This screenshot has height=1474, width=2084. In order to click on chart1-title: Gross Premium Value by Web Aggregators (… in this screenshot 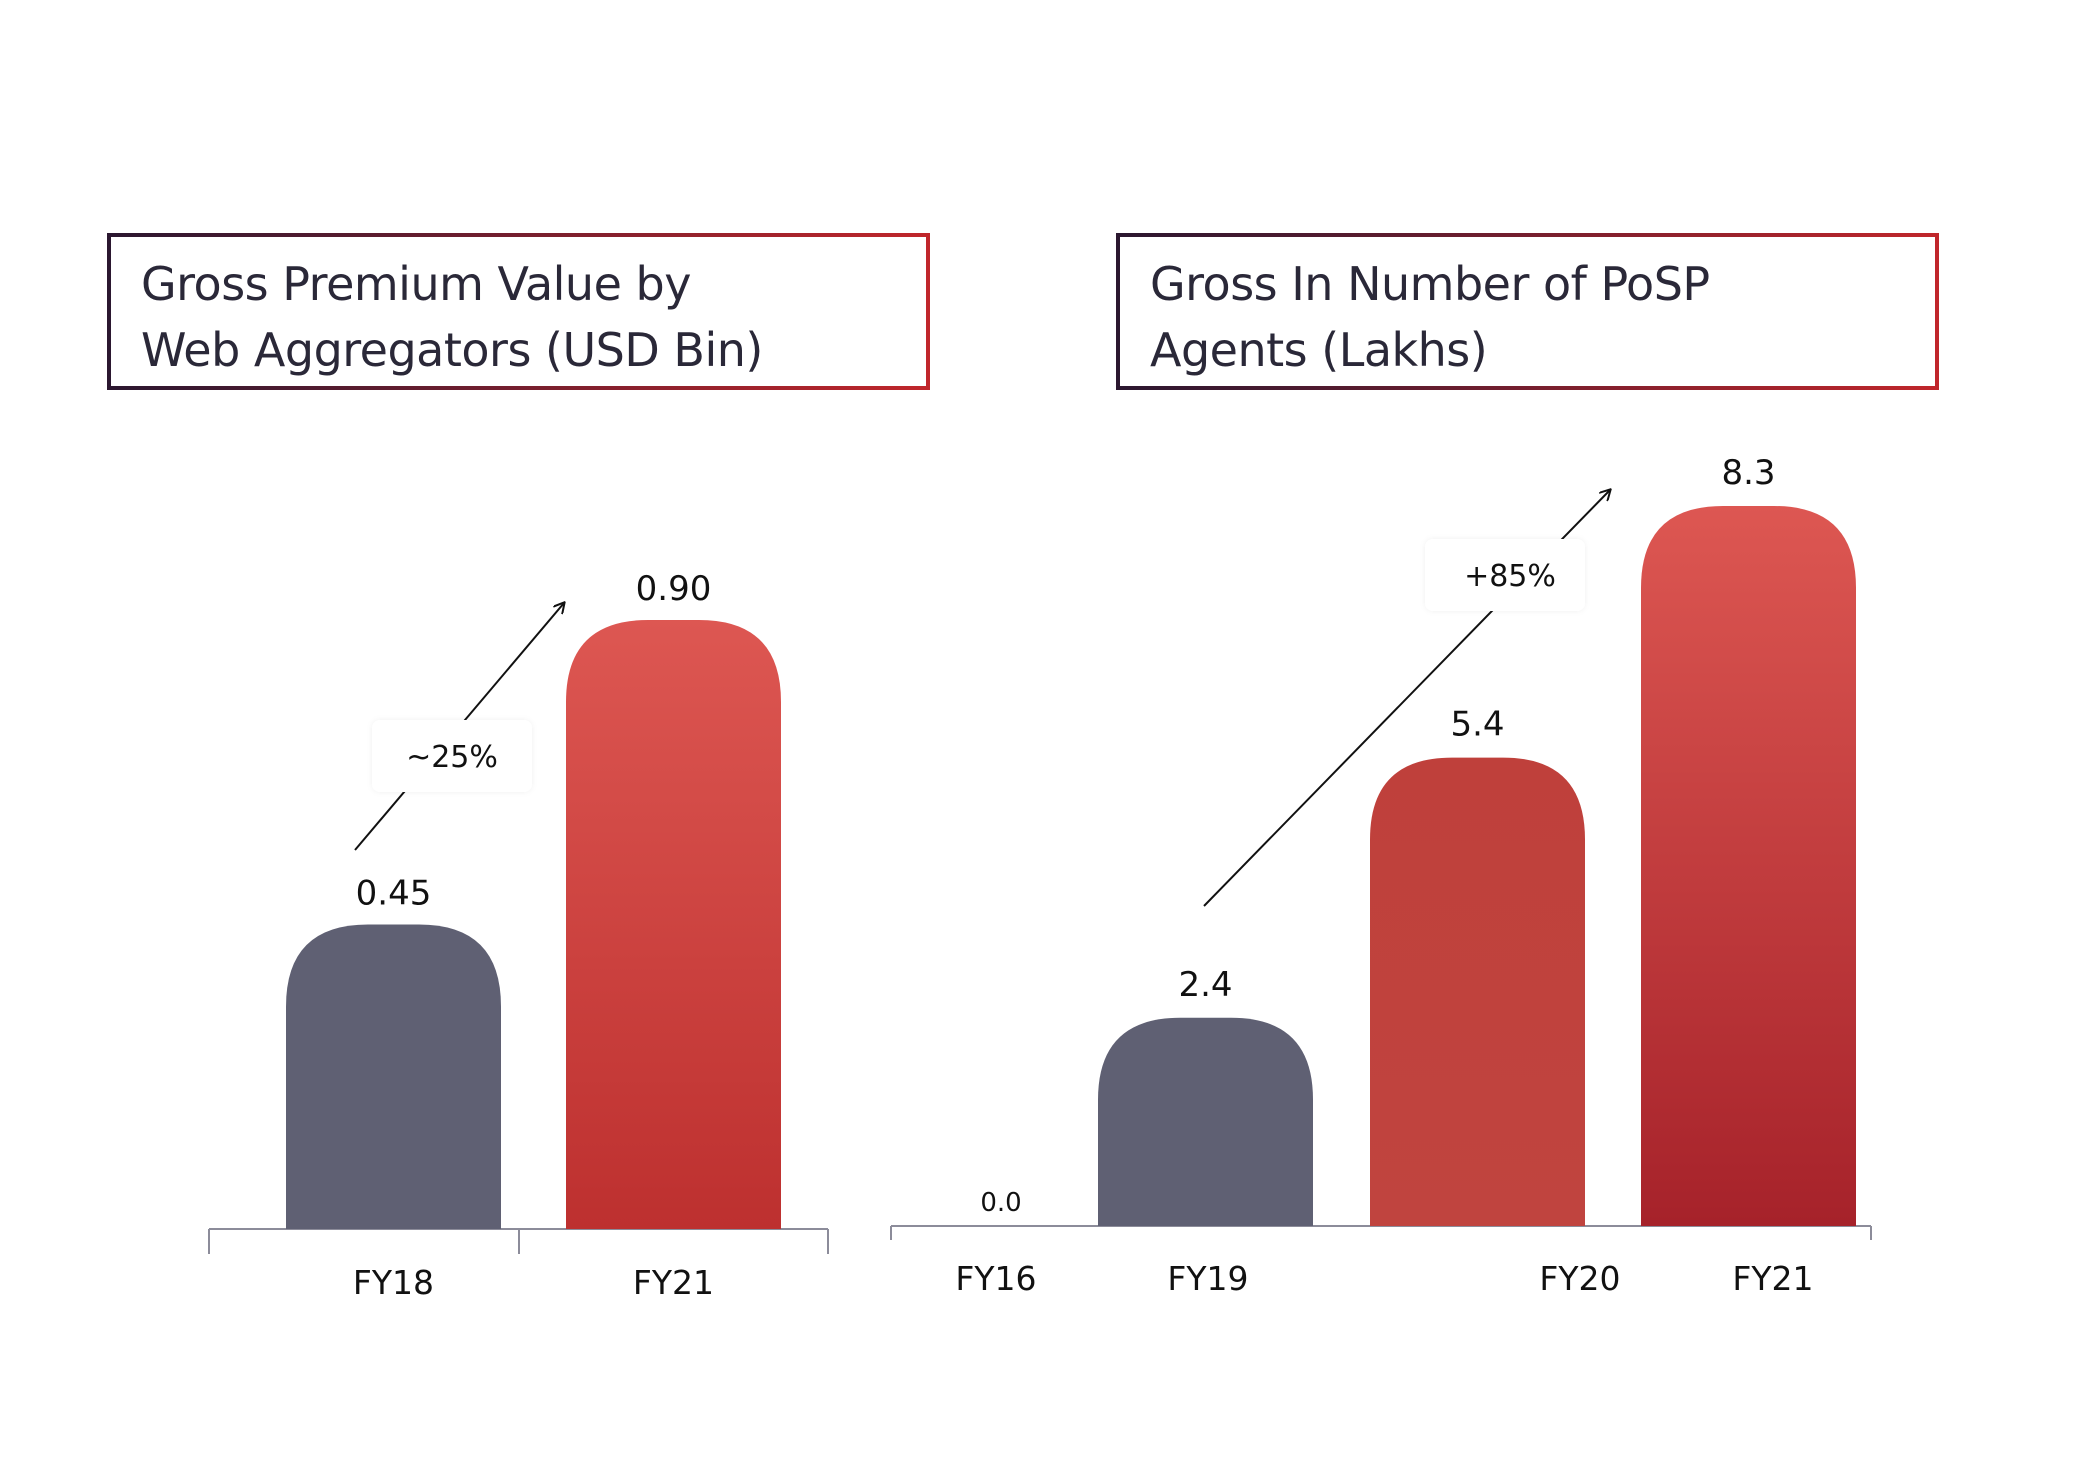, I will do `click(452, 317)`.